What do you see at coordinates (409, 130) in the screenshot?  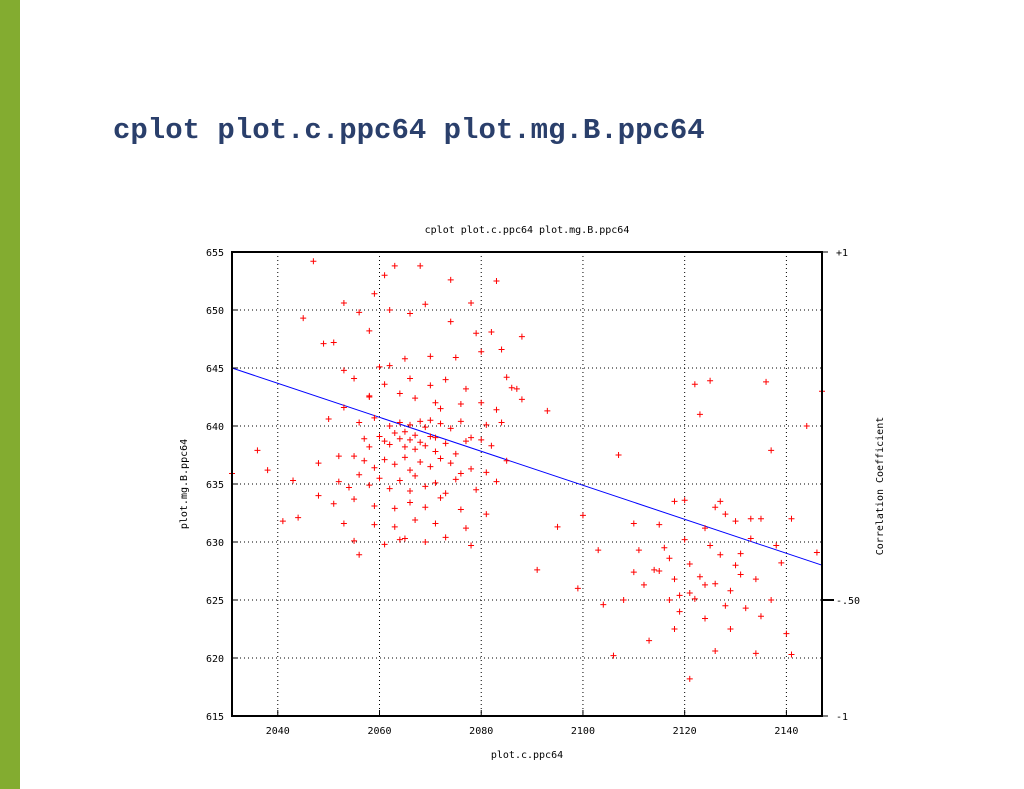 I see `slide-title: cplot plot.c.ppc64 plot.mg.B.ppc64` at bounding box center [409, 130].